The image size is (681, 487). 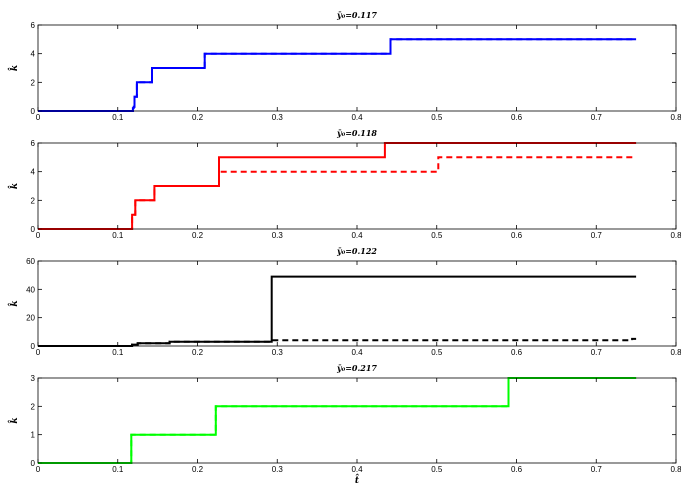 I want to click on y-tick-label: 1, so click(x=33, y=435).